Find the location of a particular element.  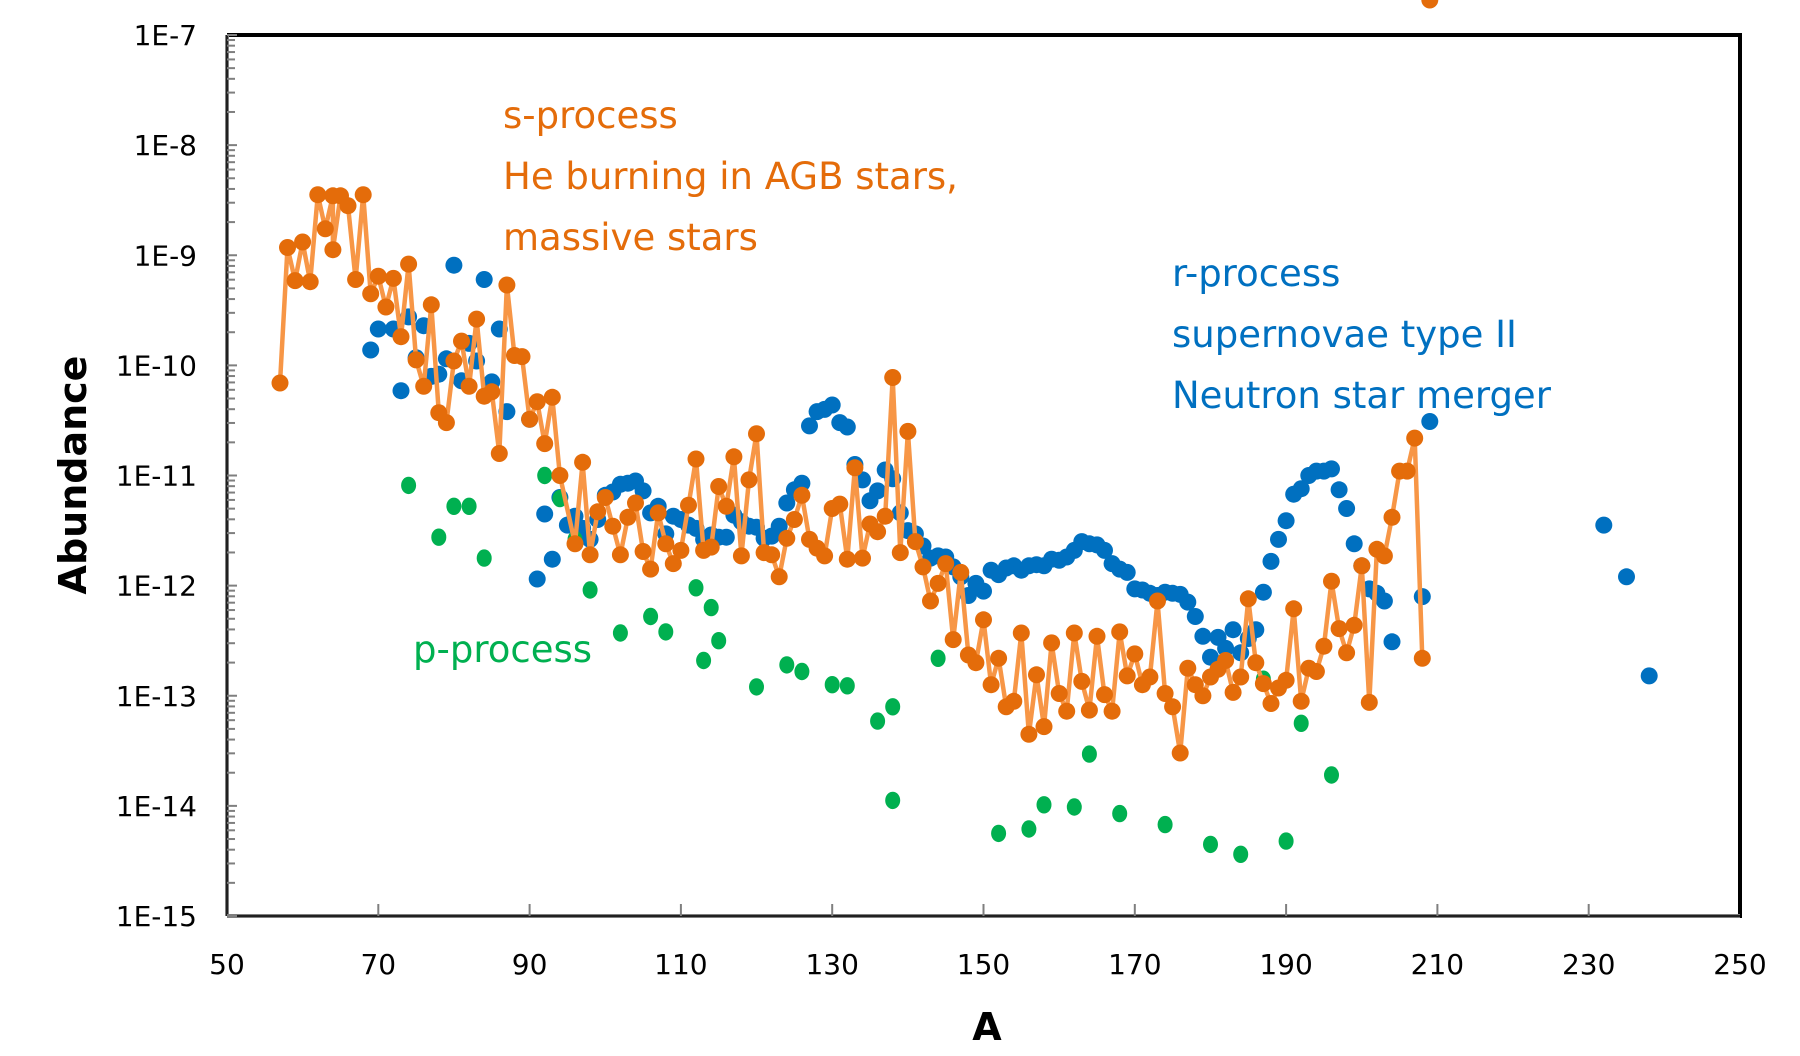

r-process-label: supernovae type II is located at coordinates (1344, 334).